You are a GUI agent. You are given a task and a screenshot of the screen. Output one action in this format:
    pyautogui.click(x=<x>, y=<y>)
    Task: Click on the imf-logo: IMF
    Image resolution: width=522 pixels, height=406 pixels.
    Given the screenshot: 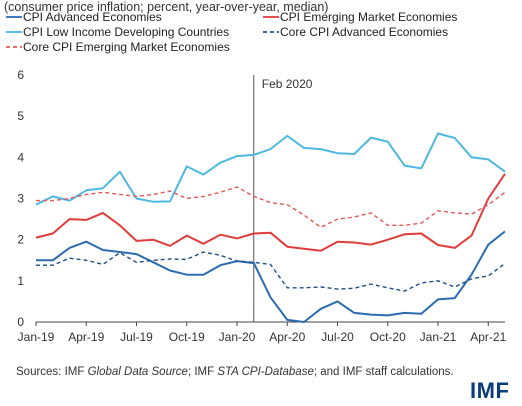 What is the action you would take?
    pyautogui.click(x=490, y=390)
    